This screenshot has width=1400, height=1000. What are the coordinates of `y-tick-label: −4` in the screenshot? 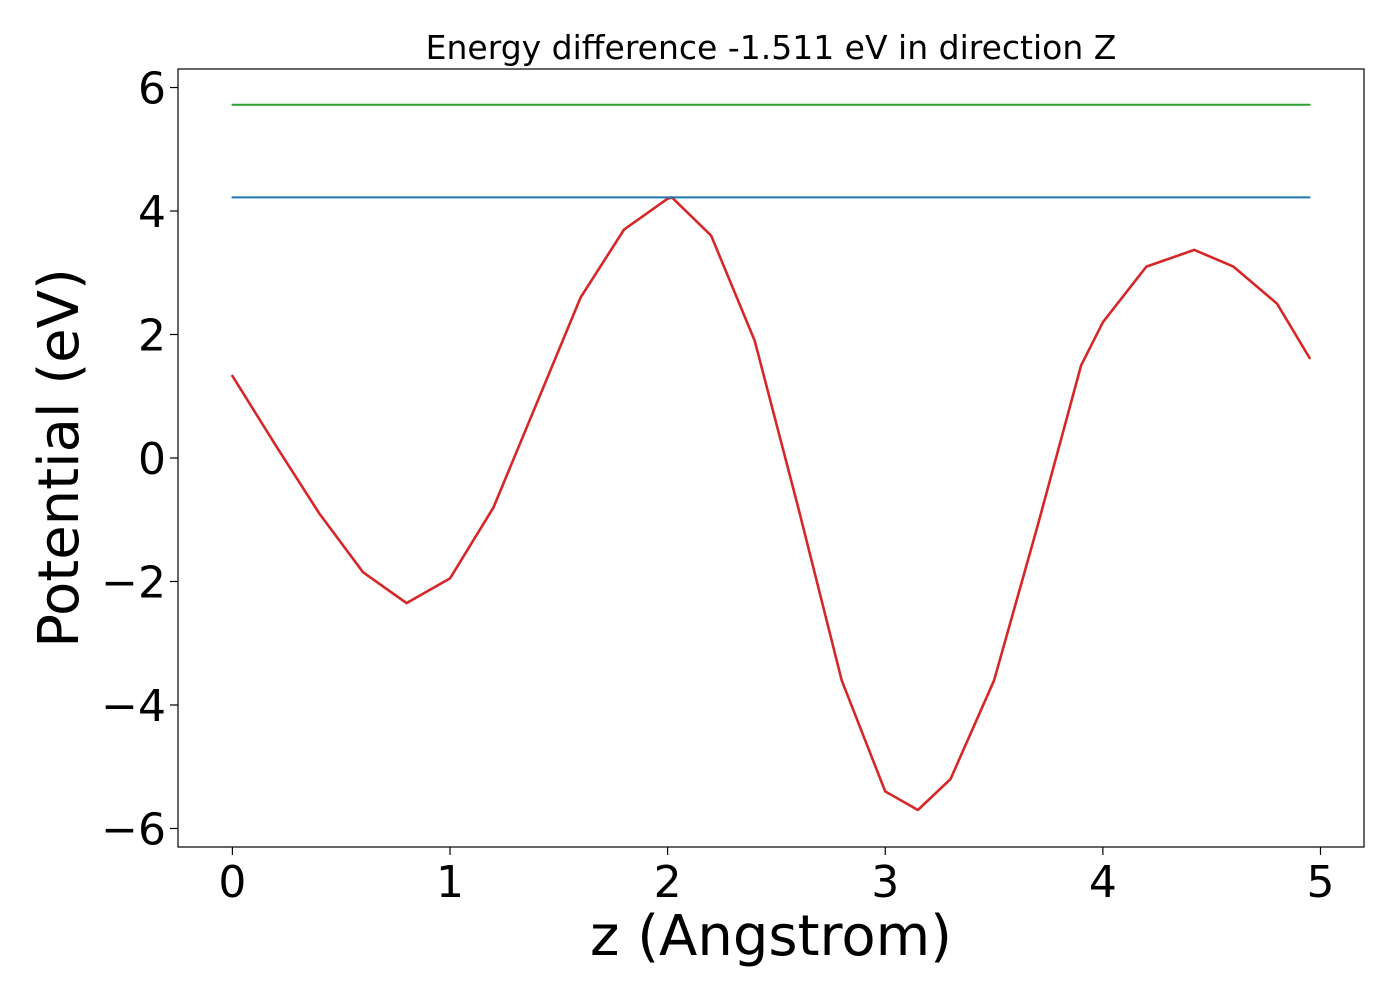 It's located at (133, 706).